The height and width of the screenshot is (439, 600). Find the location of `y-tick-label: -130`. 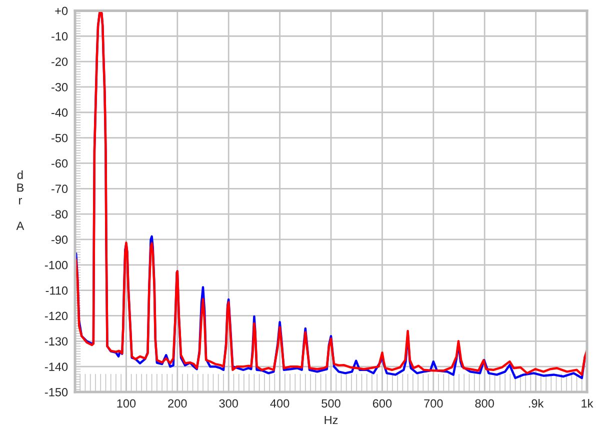

y-tick-label: -130 is located at coordinates (56, 341).